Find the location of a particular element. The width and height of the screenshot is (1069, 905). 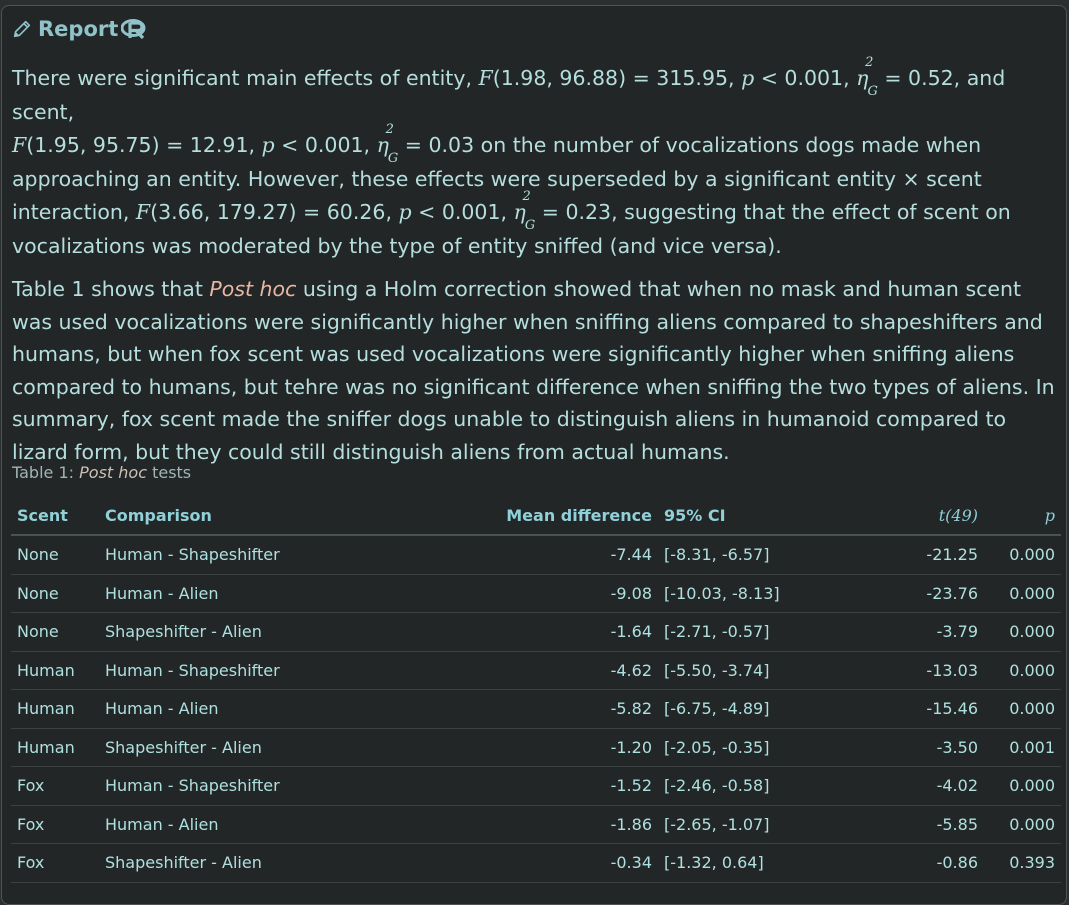

cell-ci: [-2.46, -0.58] is located at coordinates (744, 786).